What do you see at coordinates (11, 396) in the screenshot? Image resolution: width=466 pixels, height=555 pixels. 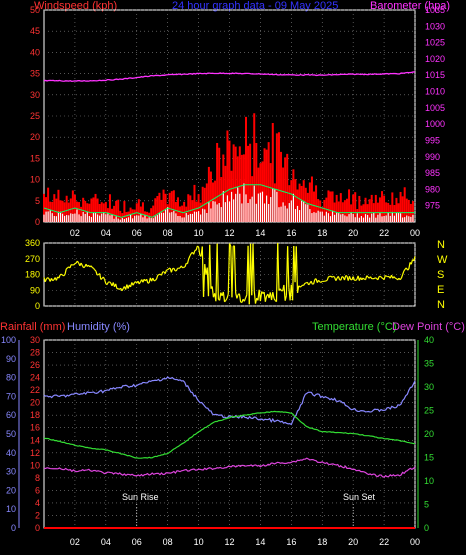 I see `humidity-tick-label: 70` at bounding box center [11, 396].